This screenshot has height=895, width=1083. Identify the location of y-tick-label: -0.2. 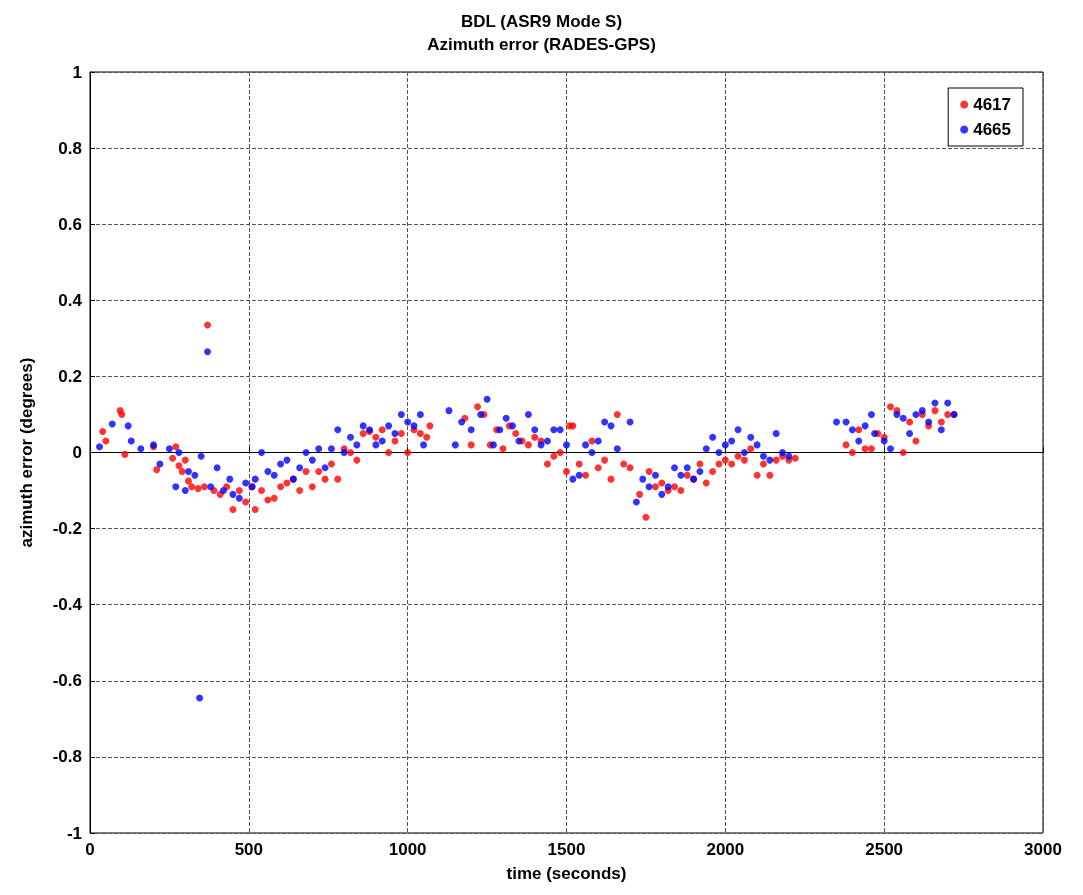
(67, 529).